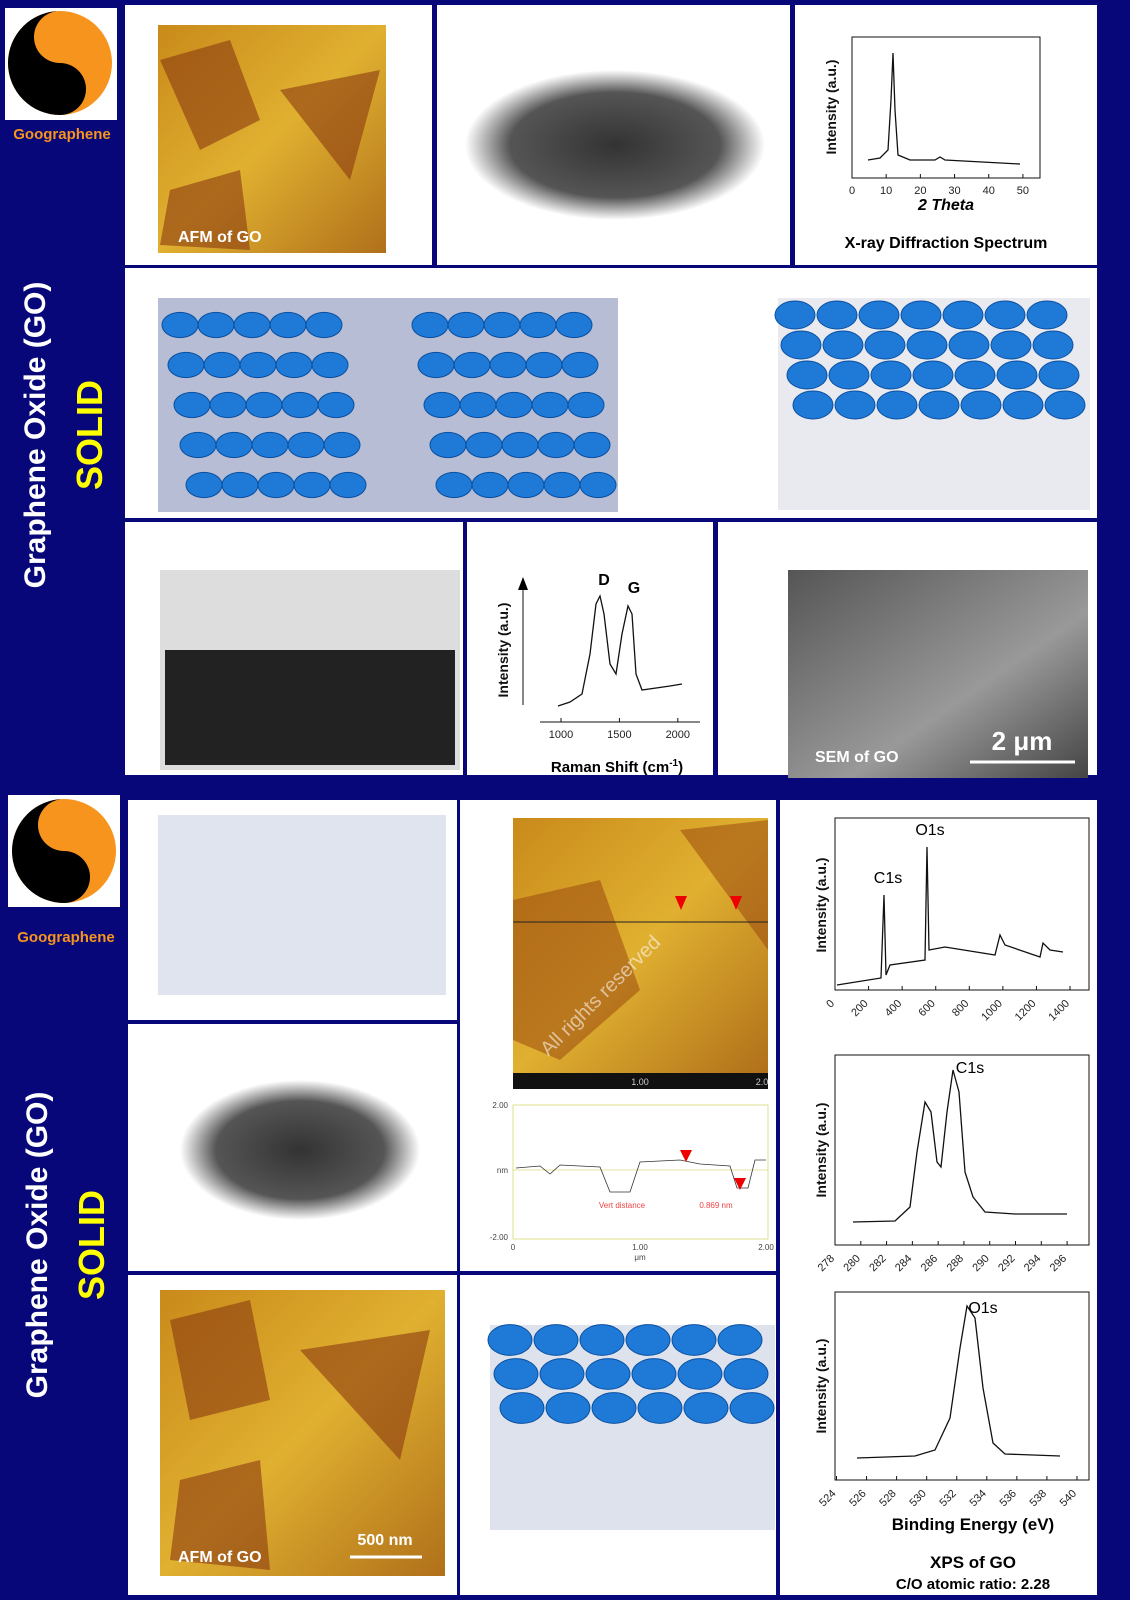 The width and height of the screenshot is (1130, 1600). I want to click on side-subtitle: SOLID, so click(91, 1245).